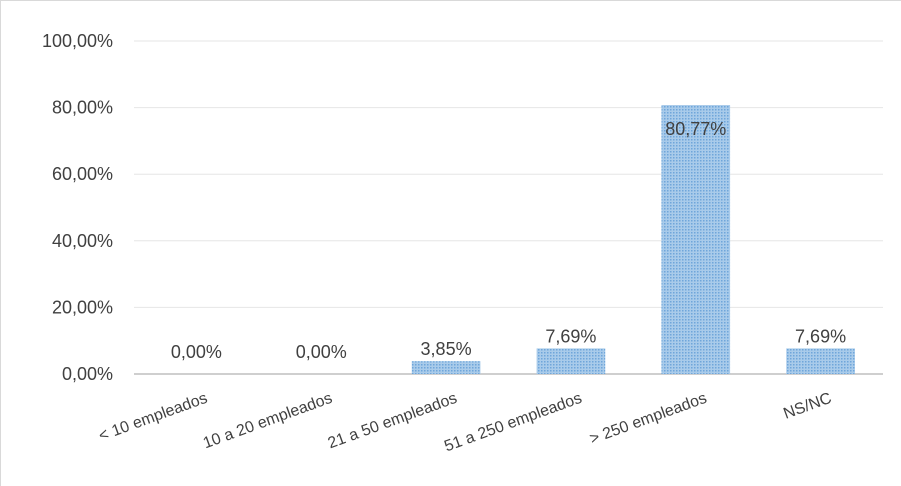 The height and width of the screenshot is (486, 901). I want to click on y-tick-label: 100,00%, so click(77, 41).